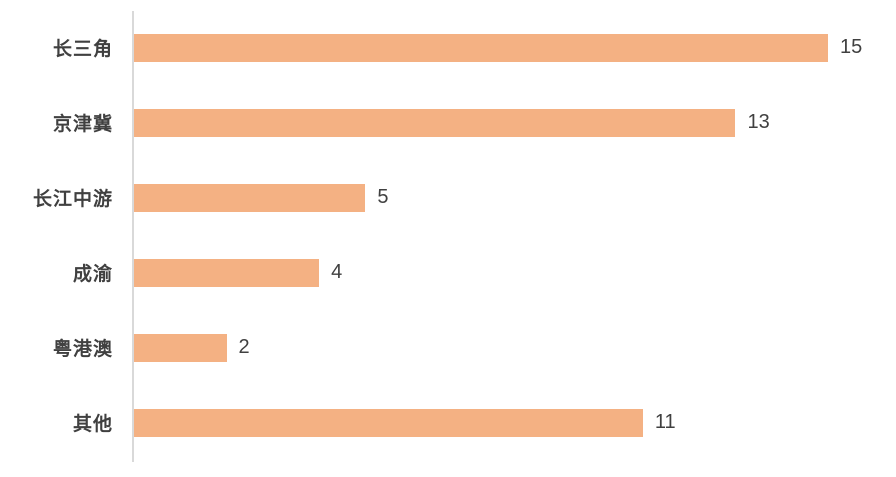 This screenshot has height=477, width=896. I want to click on bar-track: 15, so click(498, 47).